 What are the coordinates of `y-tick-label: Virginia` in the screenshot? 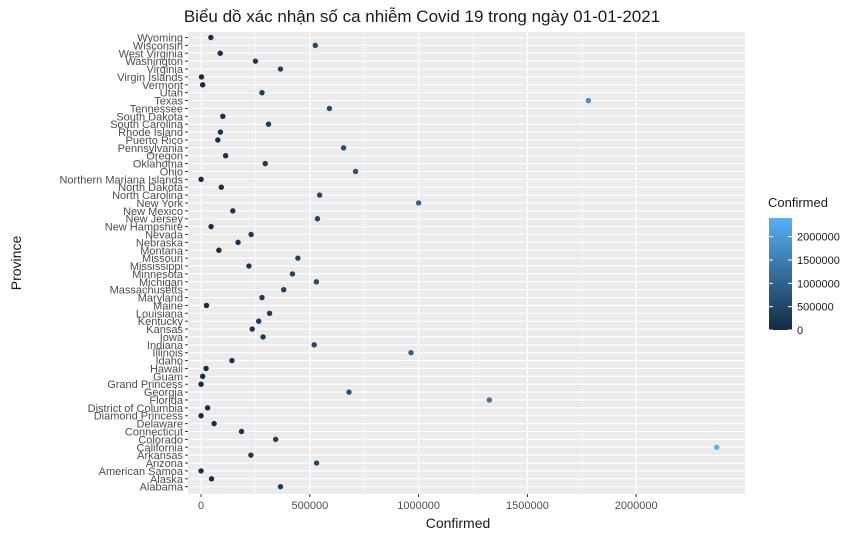 It's located at (165, 70).